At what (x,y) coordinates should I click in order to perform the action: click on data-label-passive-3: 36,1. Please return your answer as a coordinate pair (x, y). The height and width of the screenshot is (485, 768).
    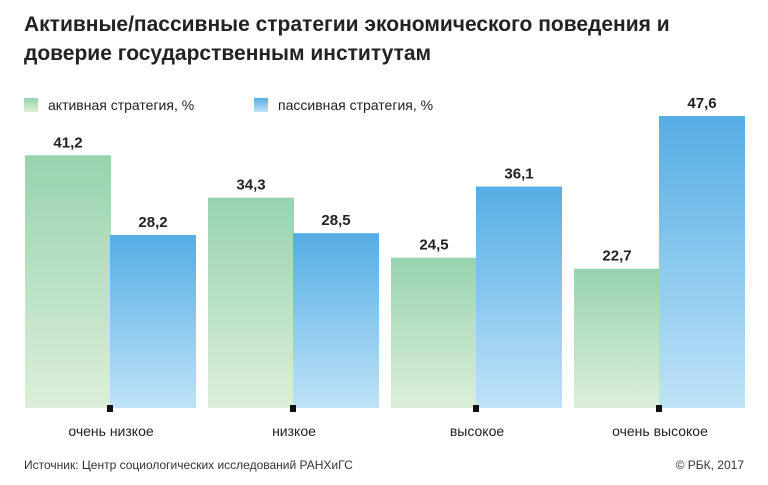
    Looking at the image, I should click on (518, 174).